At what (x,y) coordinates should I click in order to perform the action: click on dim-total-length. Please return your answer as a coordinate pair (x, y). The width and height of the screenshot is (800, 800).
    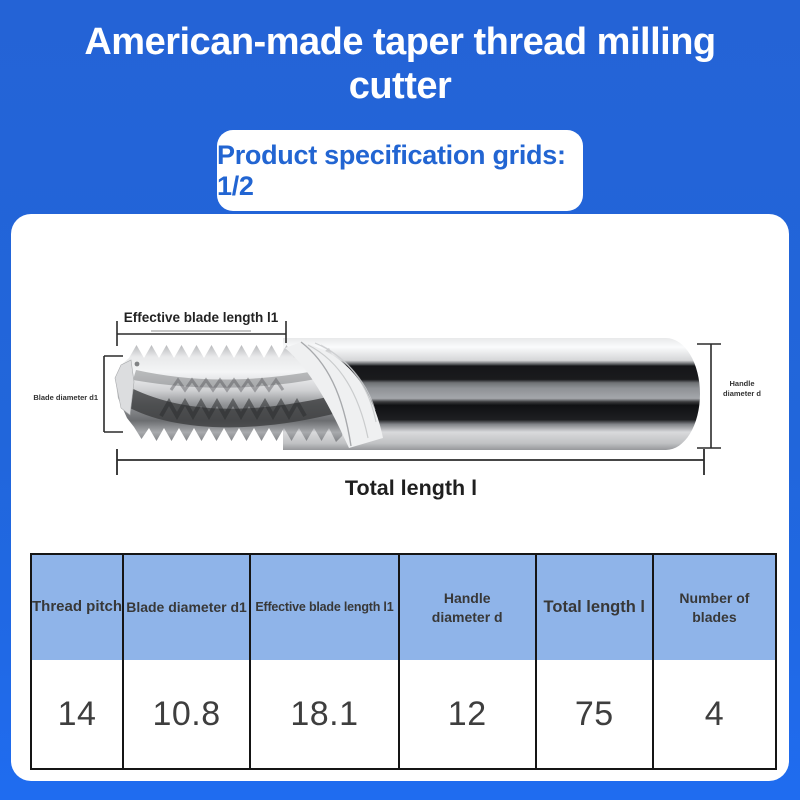
    Looking at the image, I should click on (410, 462).